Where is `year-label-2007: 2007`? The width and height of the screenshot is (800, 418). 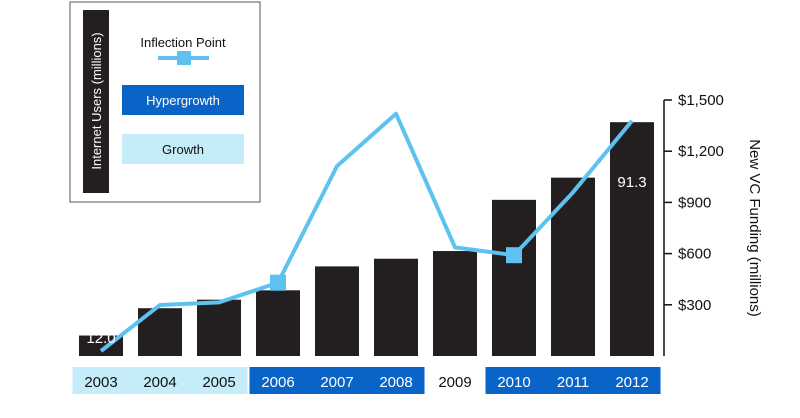
year-label-2007: 2007 is located at coordinates (336, 382).